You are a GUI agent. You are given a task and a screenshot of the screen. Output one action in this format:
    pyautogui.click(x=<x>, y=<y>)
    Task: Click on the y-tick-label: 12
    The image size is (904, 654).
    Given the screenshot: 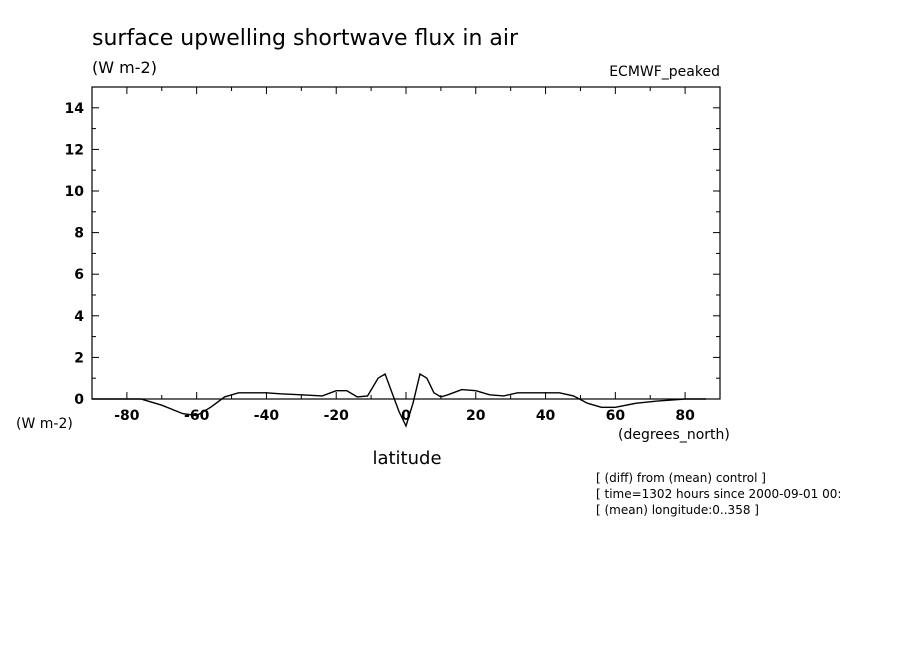 What is the action you would take?
    pyautogui.click(x=74, y=150)
    